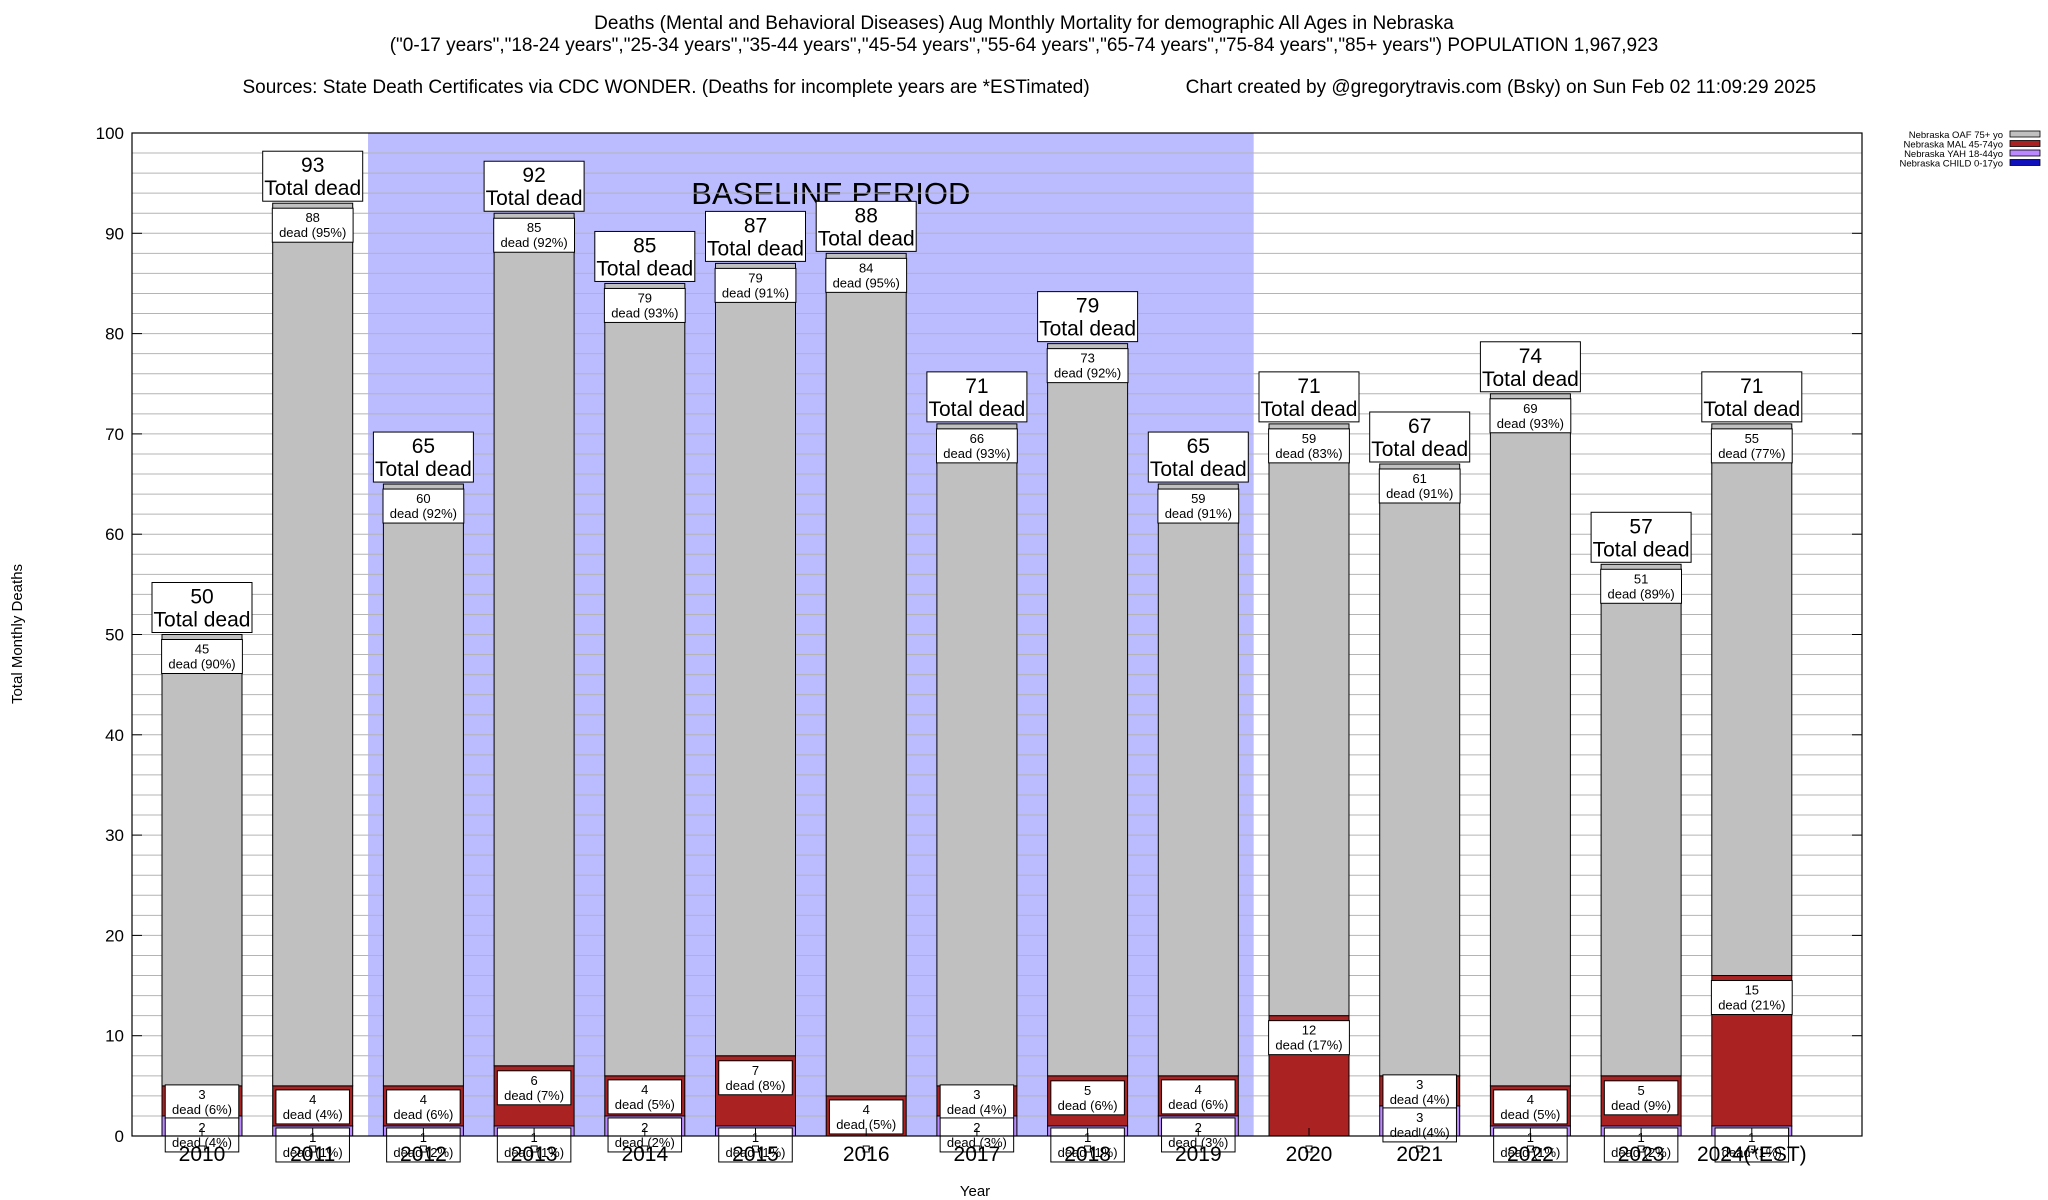  What do you see at coordinates (866, 1154) in the screenshot?
I see `x-tick-label: 2016` at bounding box center [866, 1154].